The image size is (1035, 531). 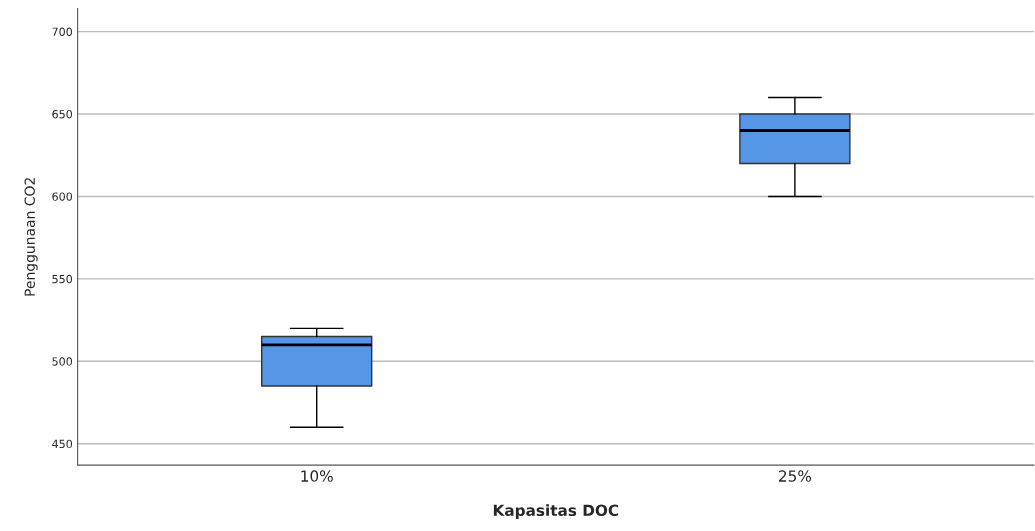 I want to click on y-tick-label: 700, so click(x=62, y=31).